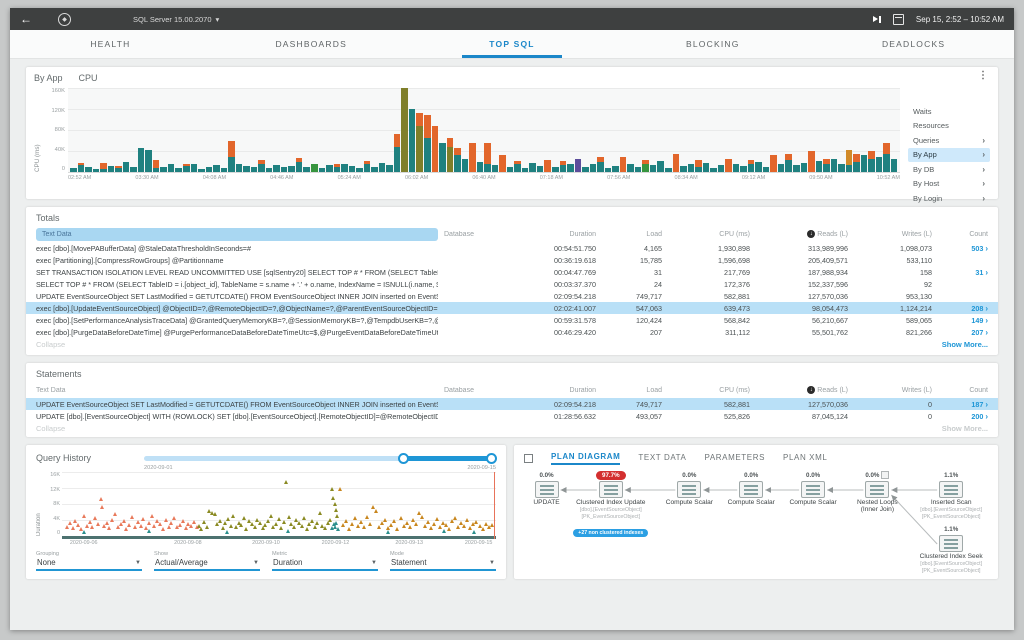 This screenshot has height=640, width=1024. Describe the element at coordinates (979, 404) in the screenshot. I see `count-drilldown-link: 187 ›` at that location.